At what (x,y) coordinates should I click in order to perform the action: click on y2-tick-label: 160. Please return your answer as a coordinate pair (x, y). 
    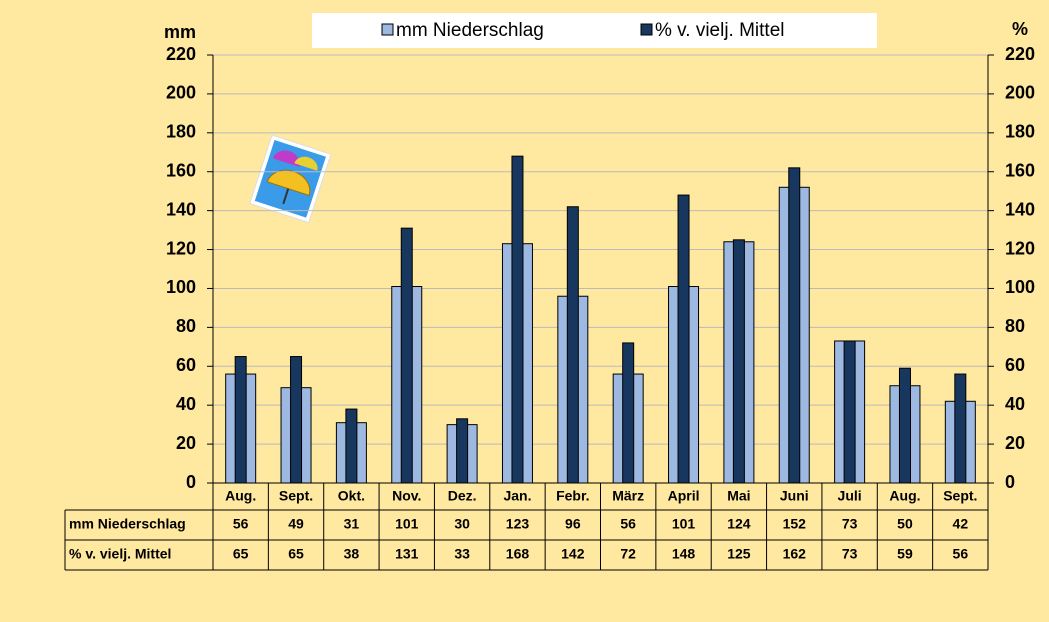
    Looking at the image, I should click on (1020, 170).